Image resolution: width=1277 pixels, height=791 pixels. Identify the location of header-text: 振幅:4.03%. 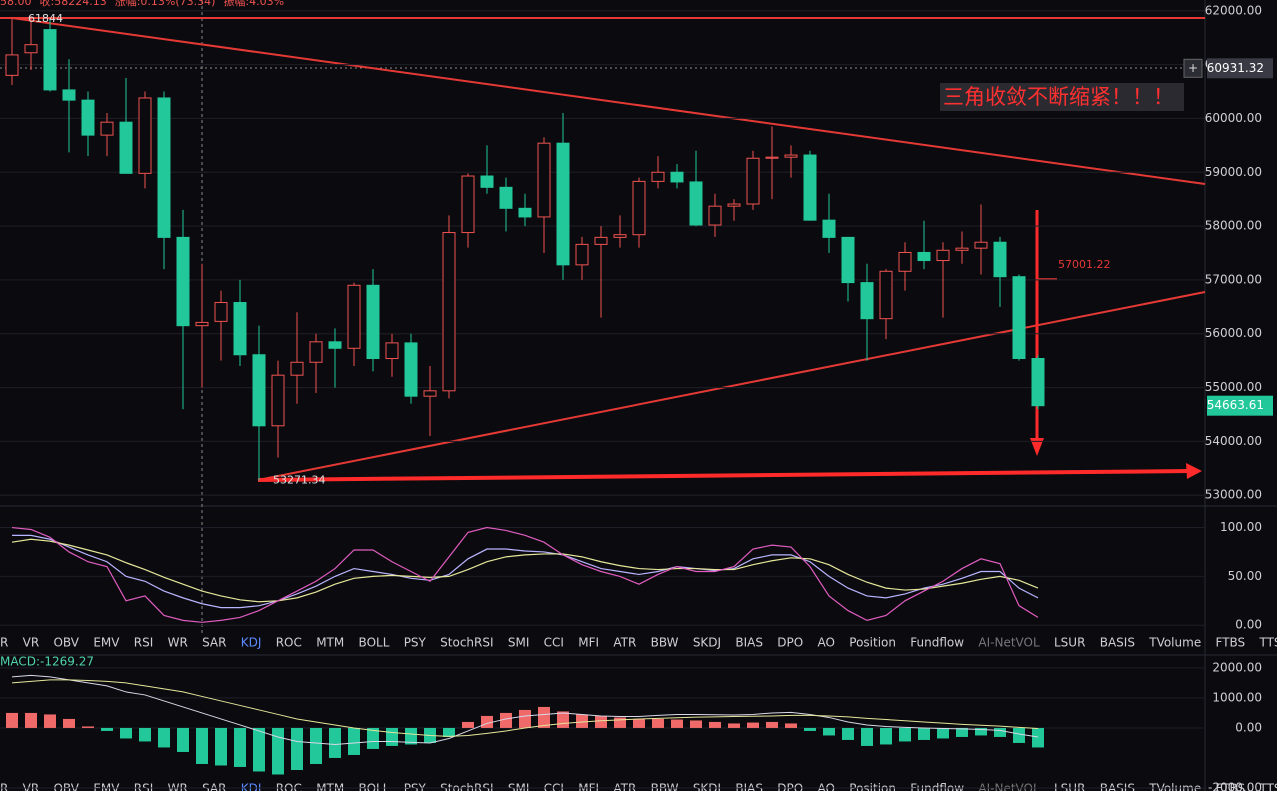
(253, 4).